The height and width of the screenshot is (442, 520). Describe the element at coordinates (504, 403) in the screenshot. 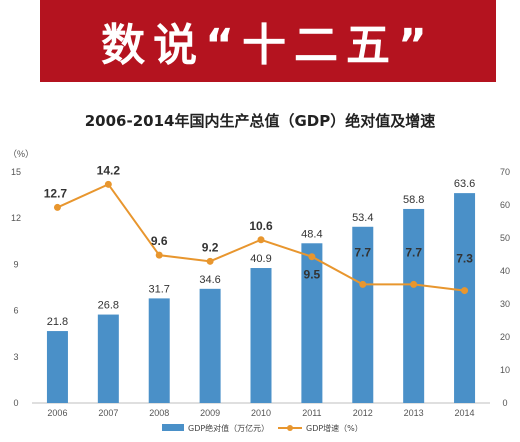

I see `right-axis-tick: 0` at that location.